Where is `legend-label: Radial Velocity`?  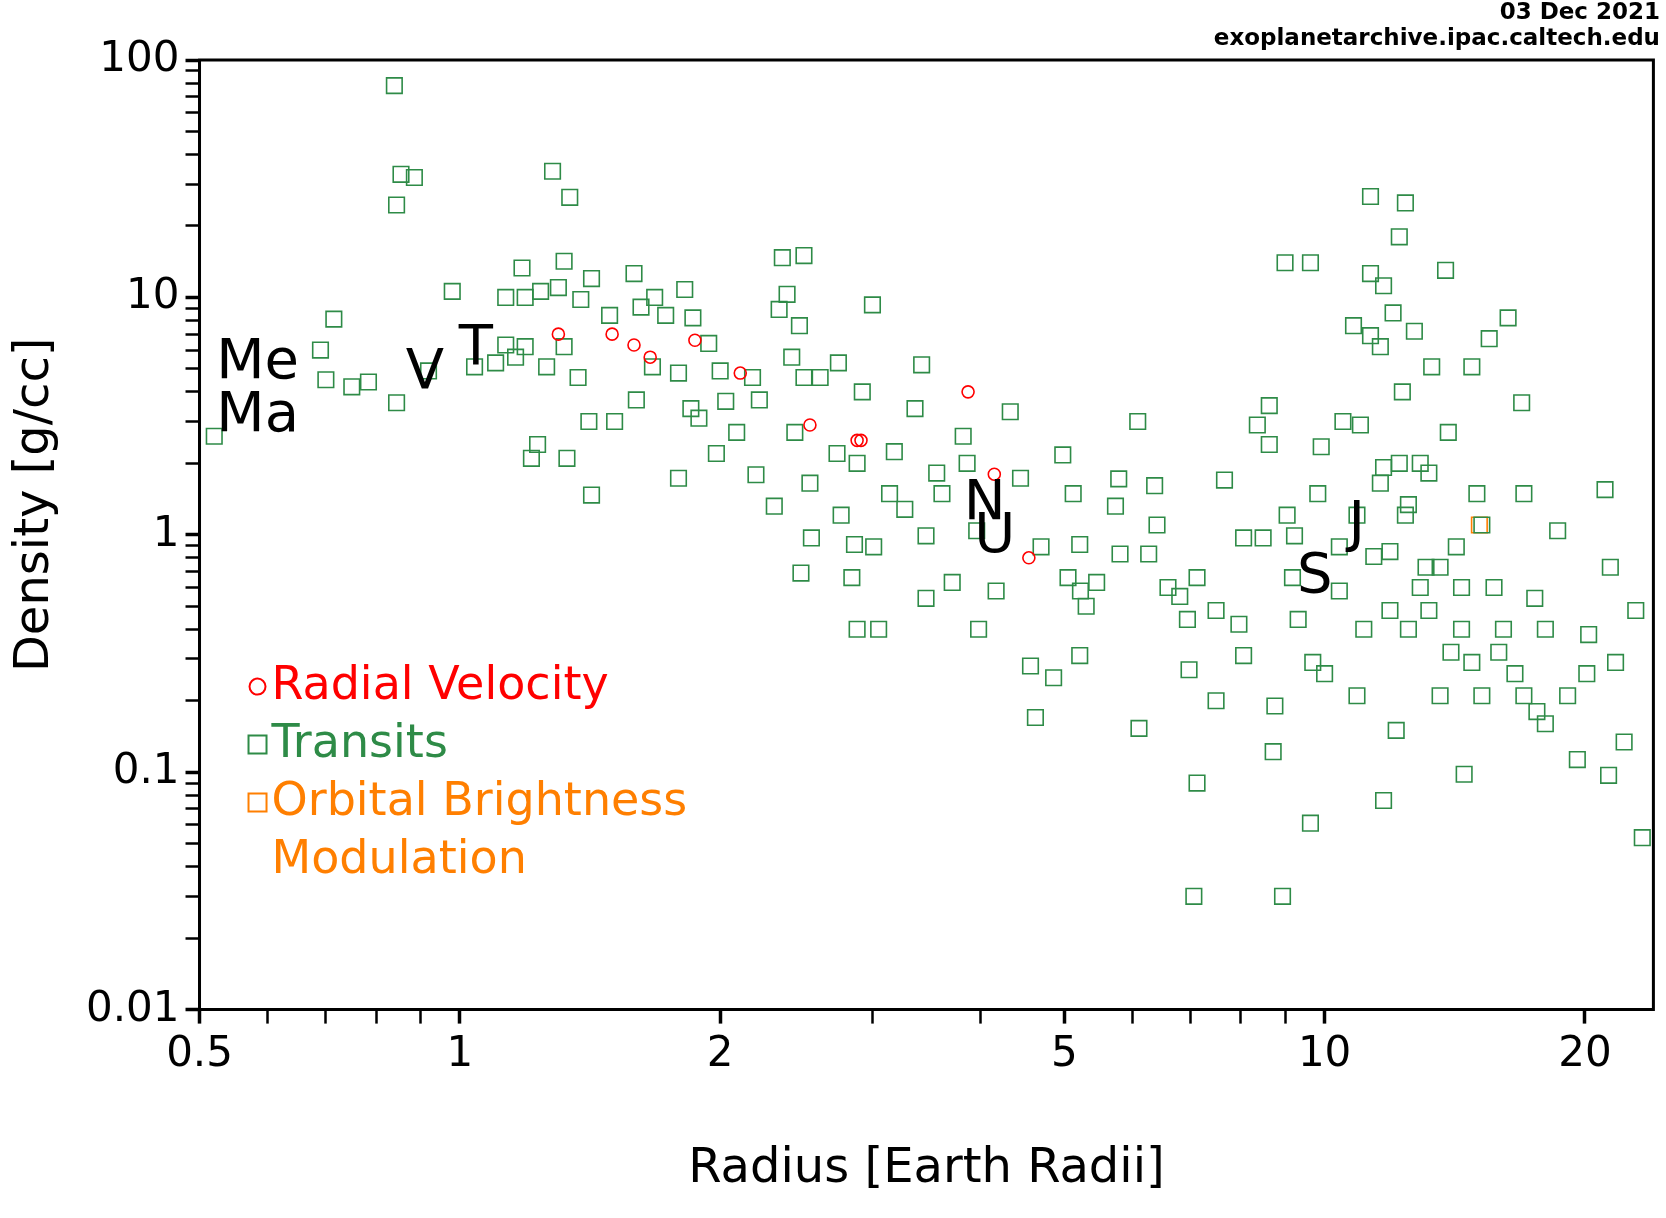
legend-label: Radial Velocity is located at coordinates (440, 682).